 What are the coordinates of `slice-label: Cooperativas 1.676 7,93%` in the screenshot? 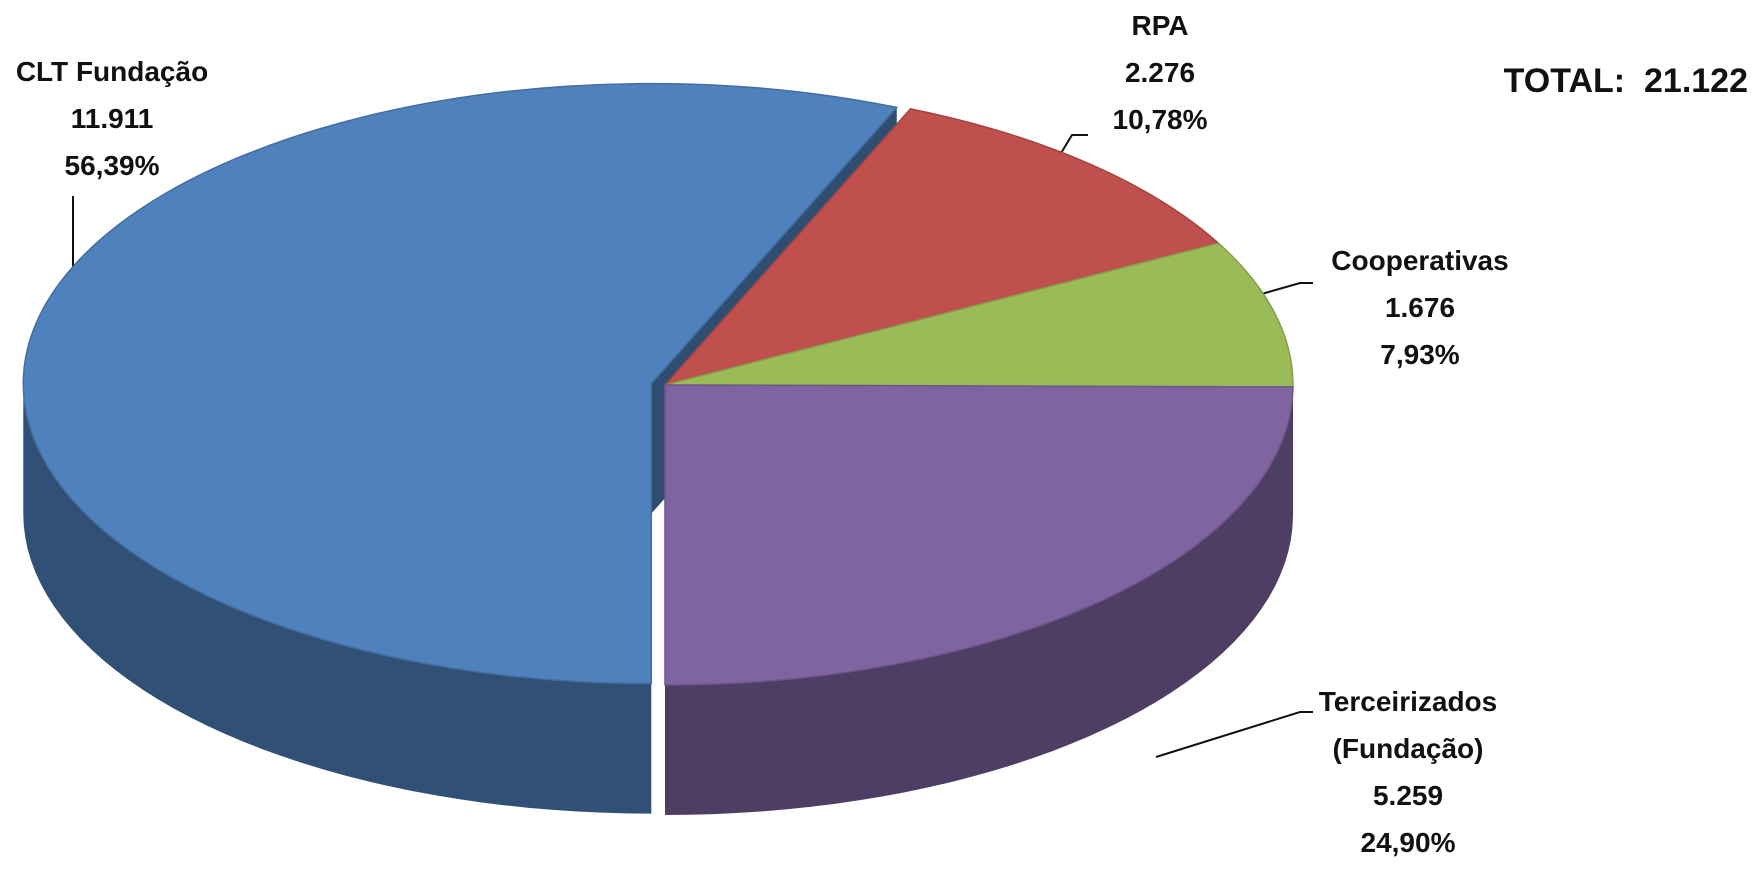 It's located at (1419, 307).